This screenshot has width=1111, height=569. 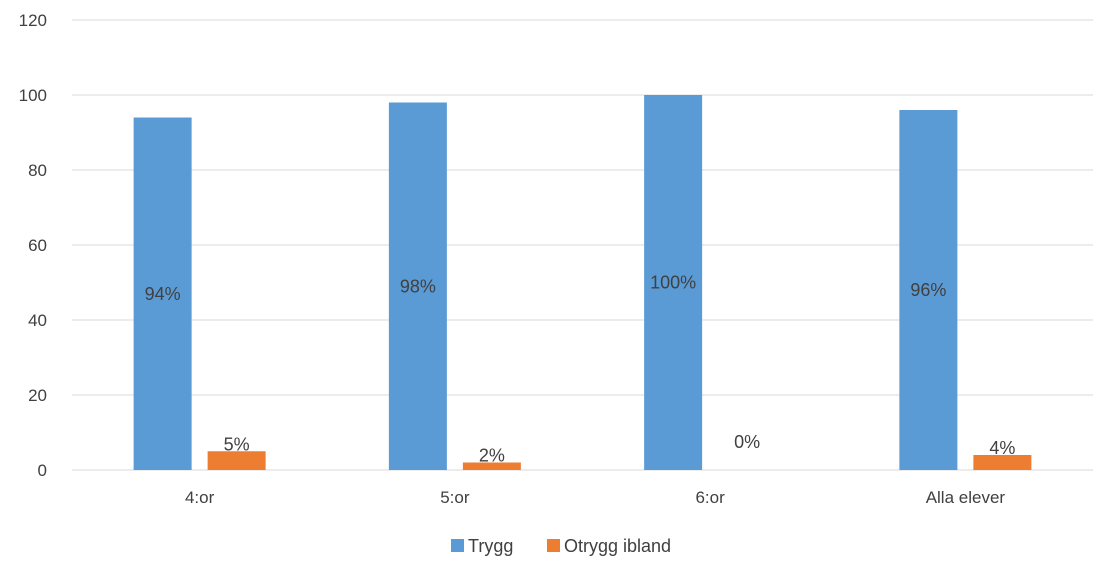 What do you see at coordinates (33, 95) in the screenshot?
I see `y-tick-label: 100` at bounding box center [33, 95].